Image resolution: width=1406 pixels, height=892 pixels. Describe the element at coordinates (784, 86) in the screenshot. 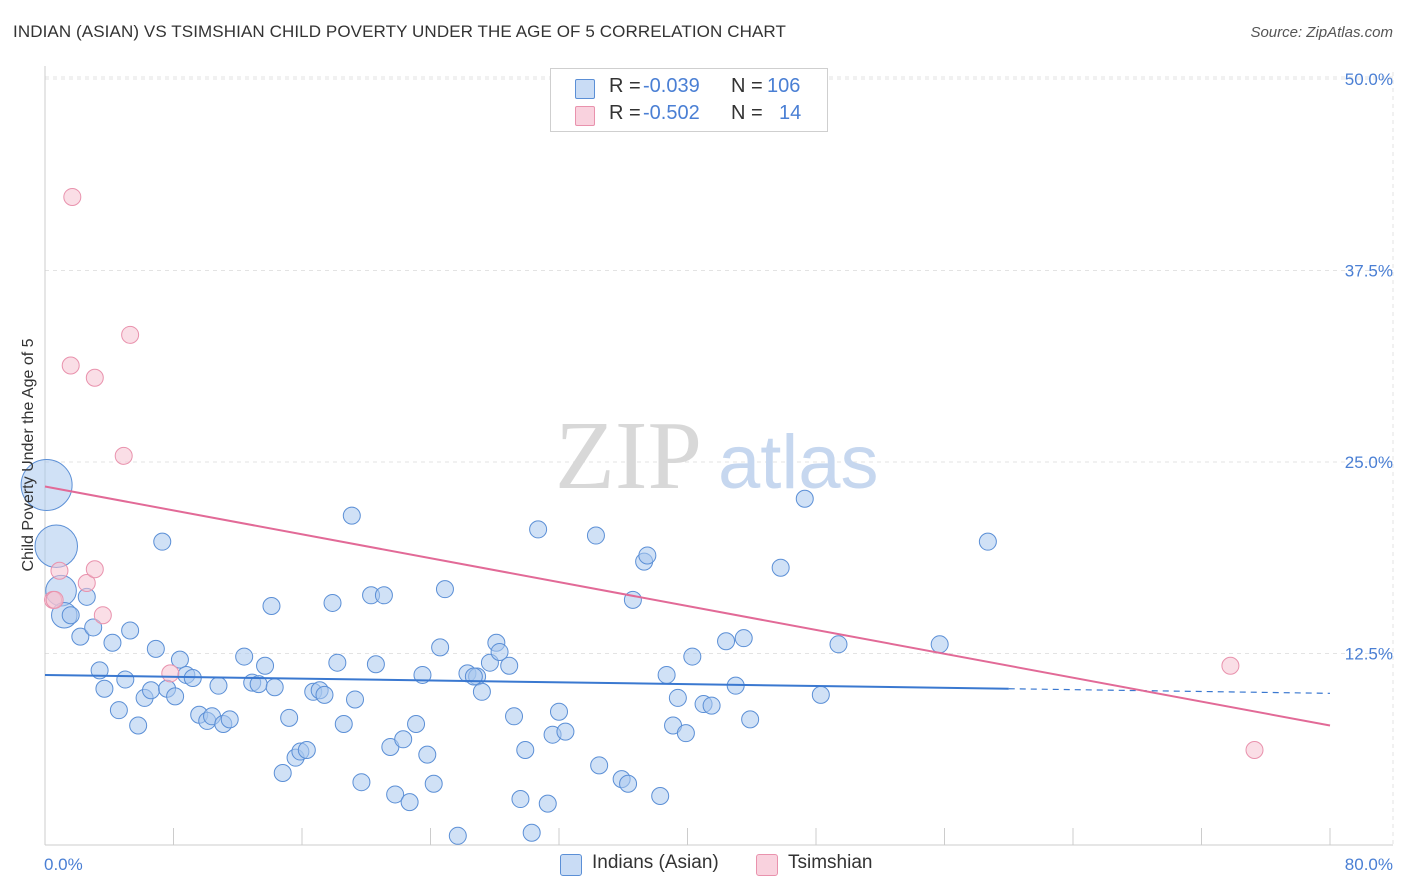

I see `legend-n-value: 106` at that location.